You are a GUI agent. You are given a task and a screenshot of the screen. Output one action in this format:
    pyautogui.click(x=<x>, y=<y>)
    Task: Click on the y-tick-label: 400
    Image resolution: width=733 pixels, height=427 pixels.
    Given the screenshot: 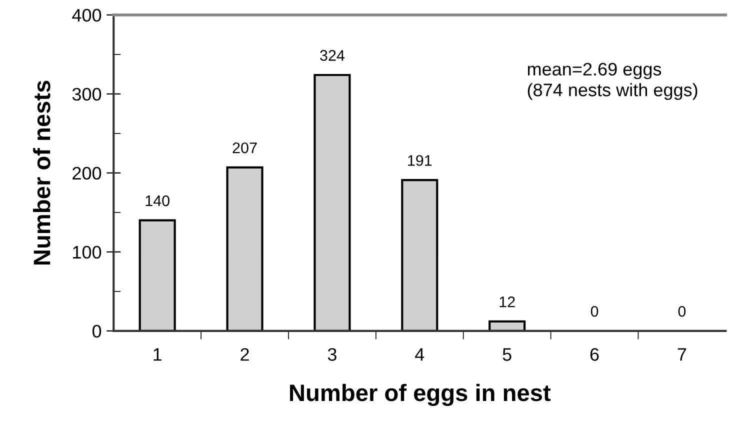 What is the action you would take?
    pyautogui.click(x=87, y=15)
    